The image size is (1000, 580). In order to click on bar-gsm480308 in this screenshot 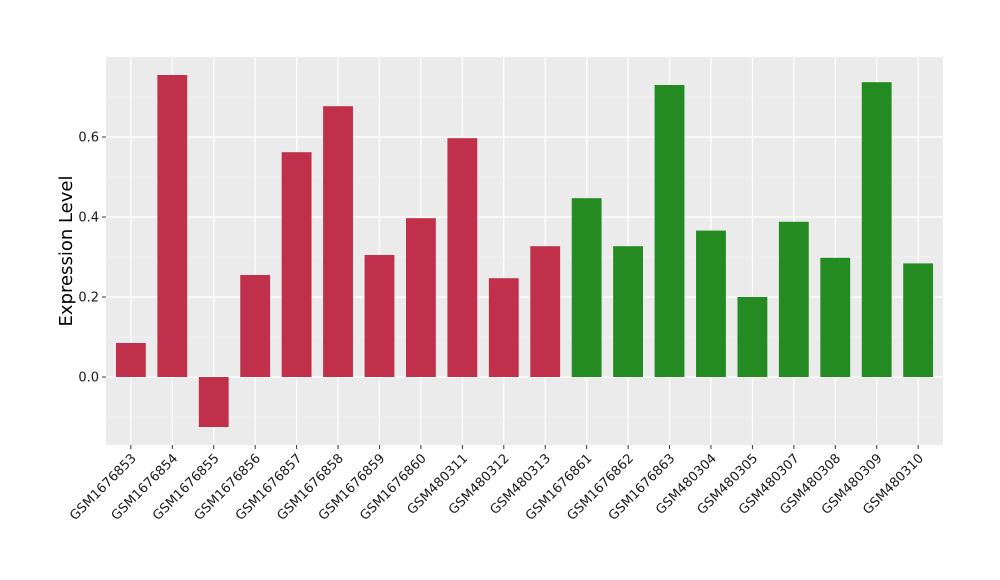, I will do `click(835, 317)`.